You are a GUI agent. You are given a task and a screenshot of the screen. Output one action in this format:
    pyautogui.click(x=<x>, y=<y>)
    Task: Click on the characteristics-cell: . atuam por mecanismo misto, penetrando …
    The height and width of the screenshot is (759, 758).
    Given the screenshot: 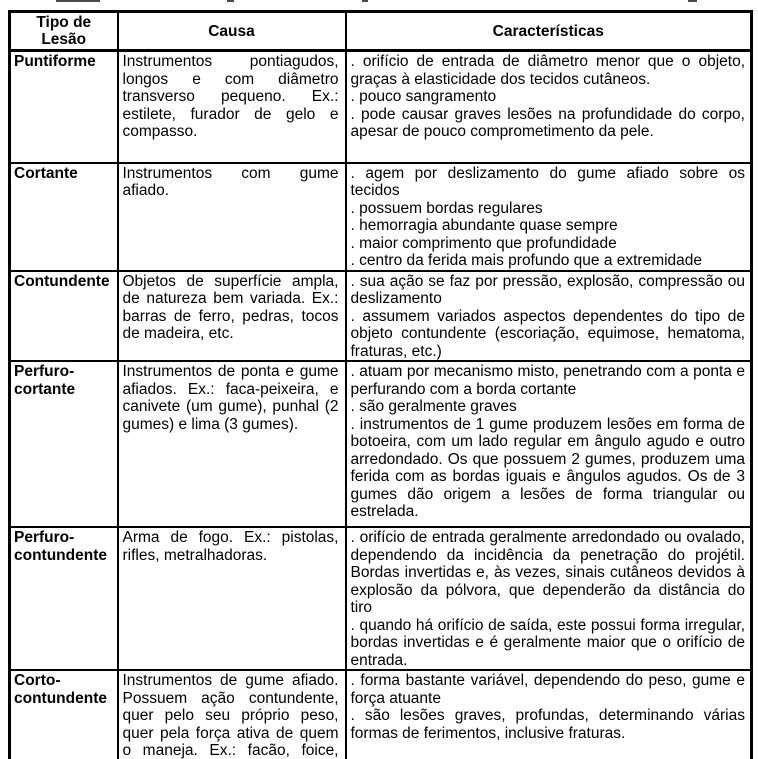 What is the action you would take?
    pyautogui.click(x=548, y=444)
    